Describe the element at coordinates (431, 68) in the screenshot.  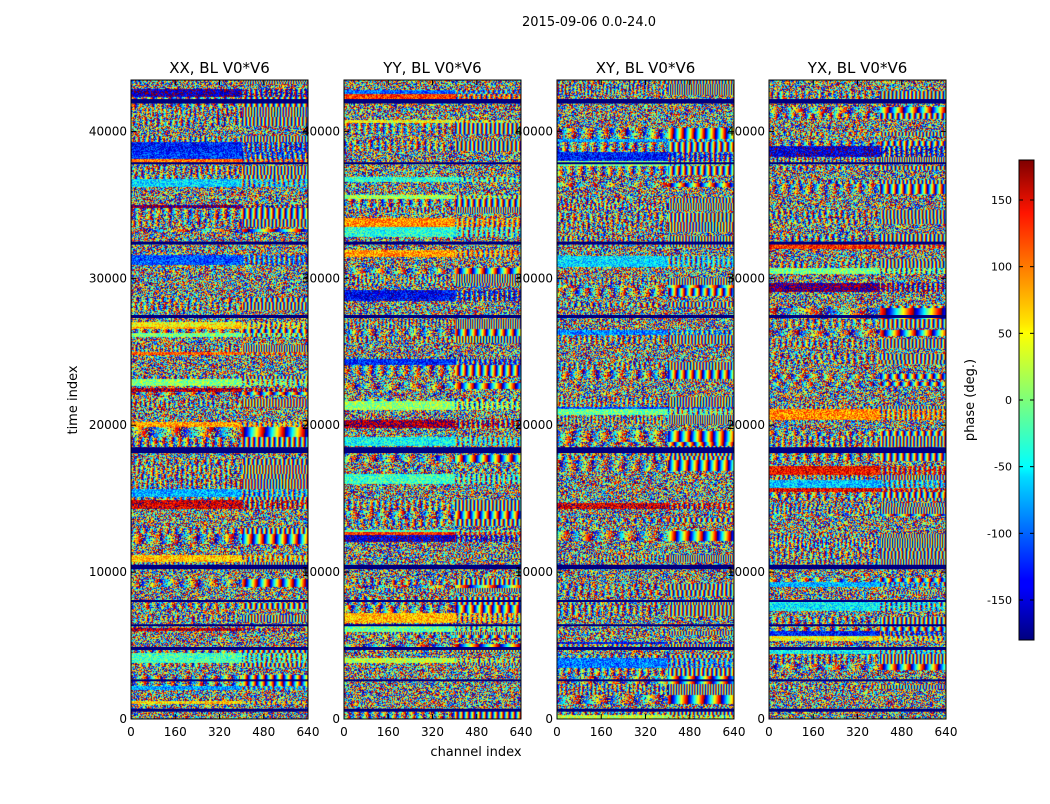
I see `panel-title: YY, BL V0*V6` at that location.